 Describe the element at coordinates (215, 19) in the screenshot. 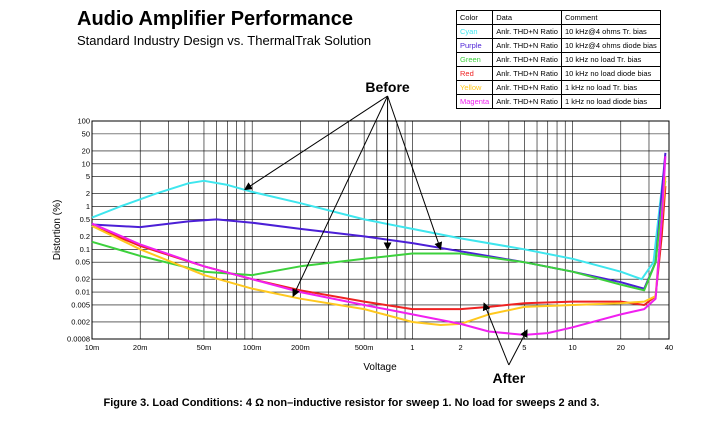

I see `chart-title: Audio Amplifier Performance` at that location.